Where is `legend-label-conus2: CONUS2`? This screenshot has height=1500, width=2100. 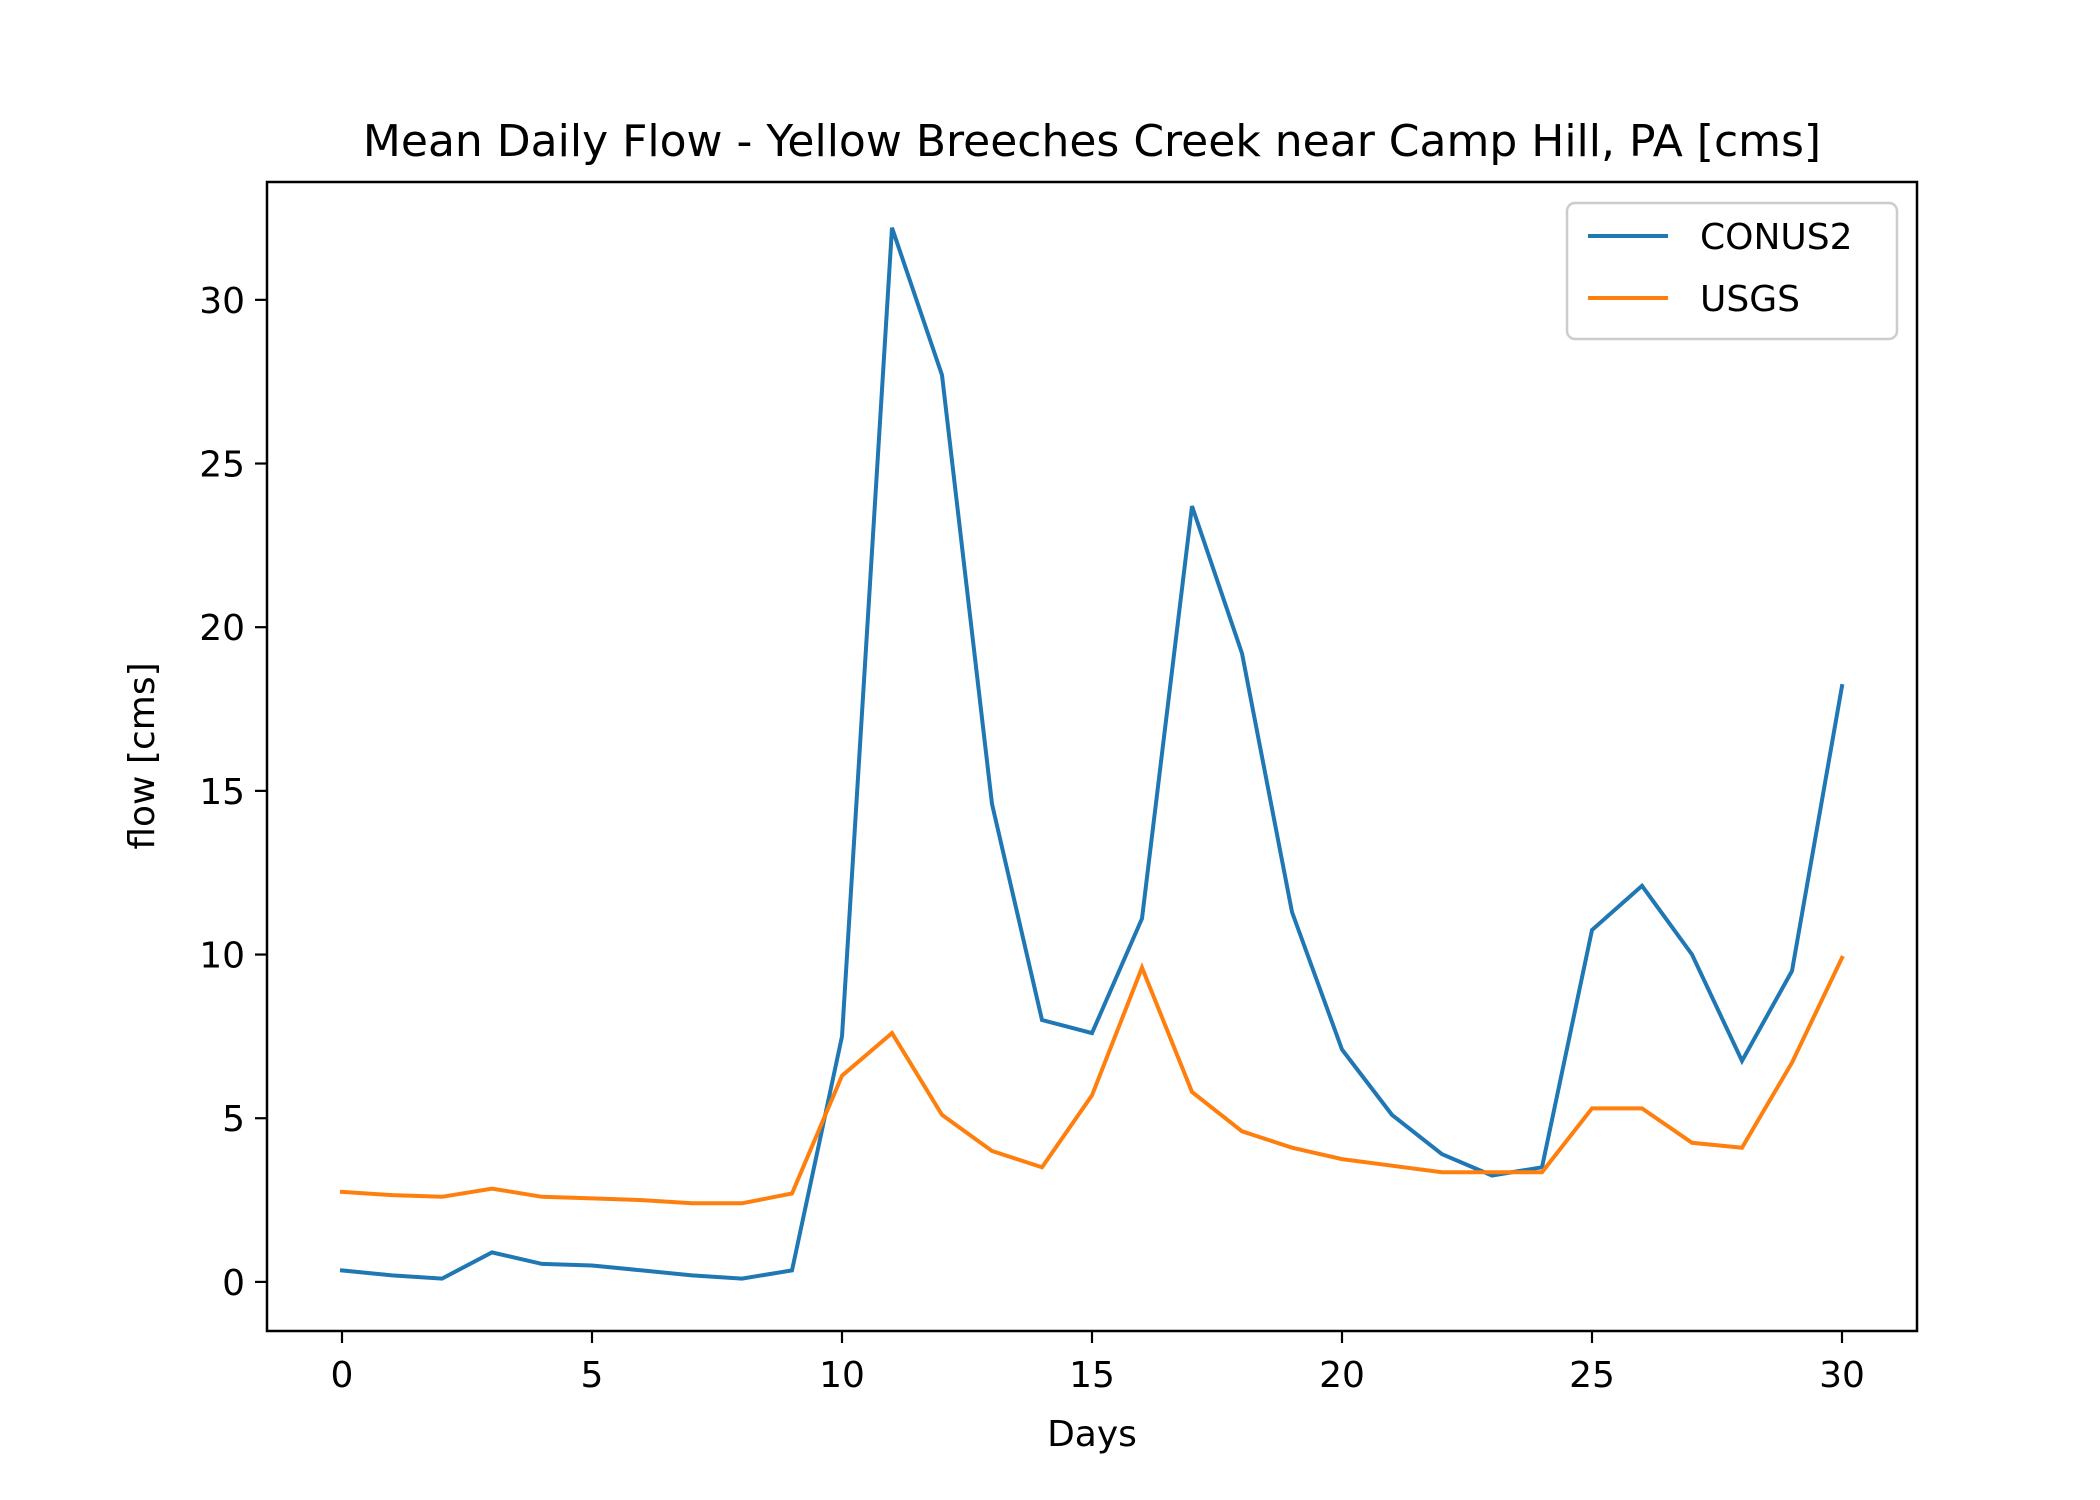 legend-label-conus2: CONUS2 is located at coordinates (1776, 237).